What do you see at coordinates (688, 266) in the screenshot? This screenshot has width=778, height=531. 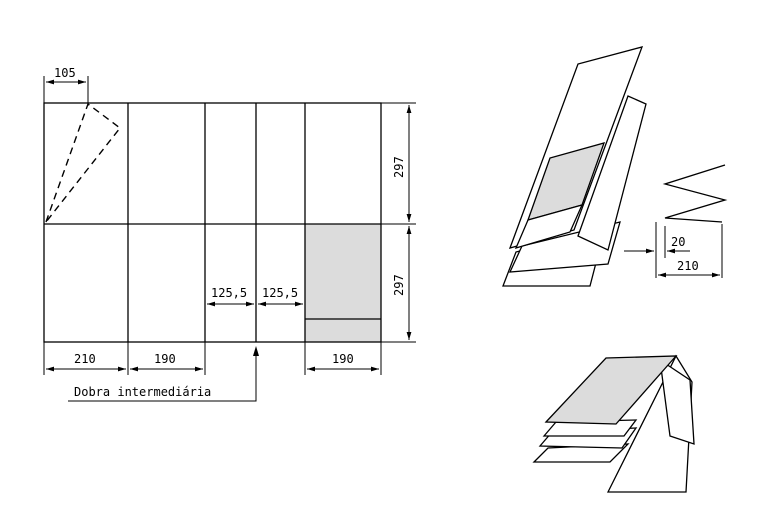 I see `dim-text-side-210: 210` at bounding box center [688, 266].